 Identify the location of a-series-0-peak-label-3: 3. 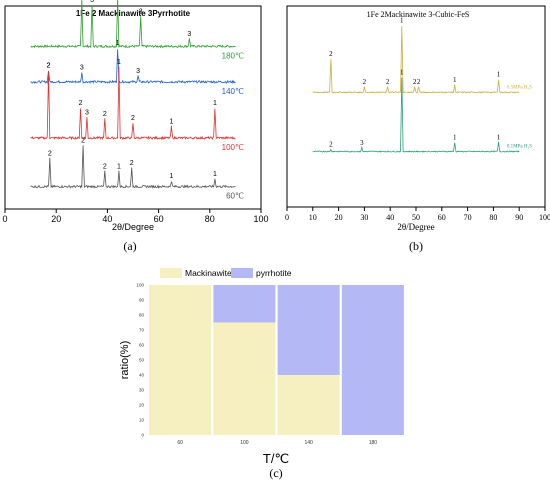
(141, 11).